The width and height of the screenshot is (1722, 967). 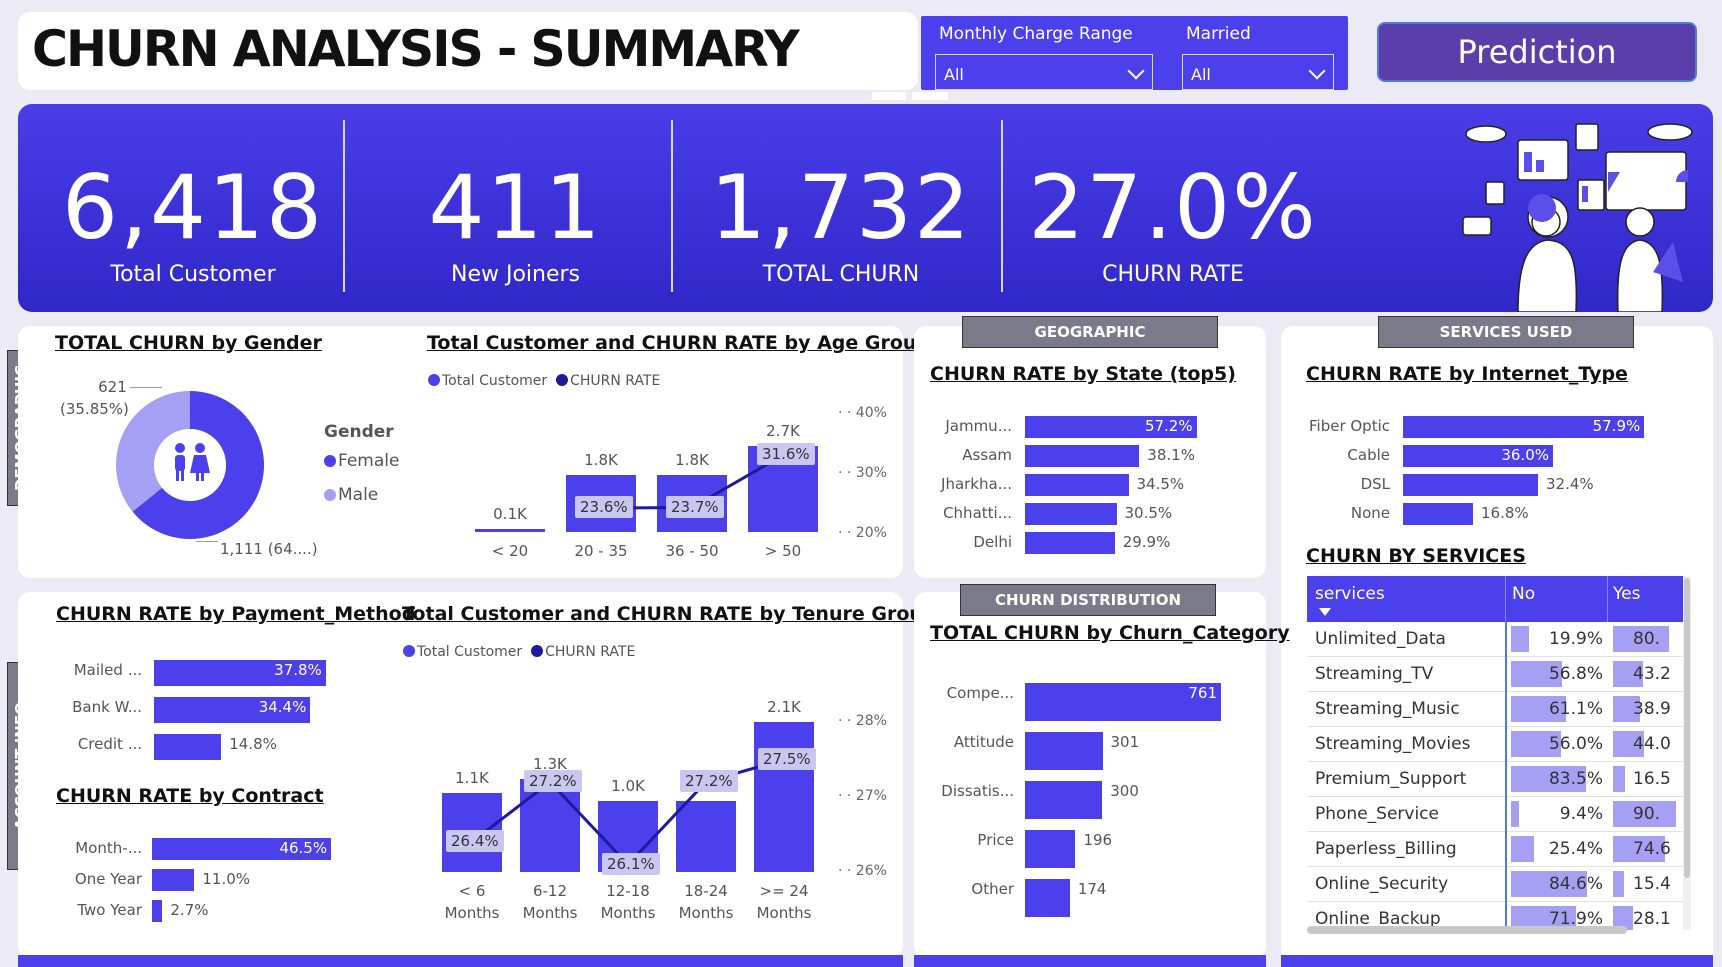 I want to click on prediction-button: Prediction, so click(x=1537, y=52).